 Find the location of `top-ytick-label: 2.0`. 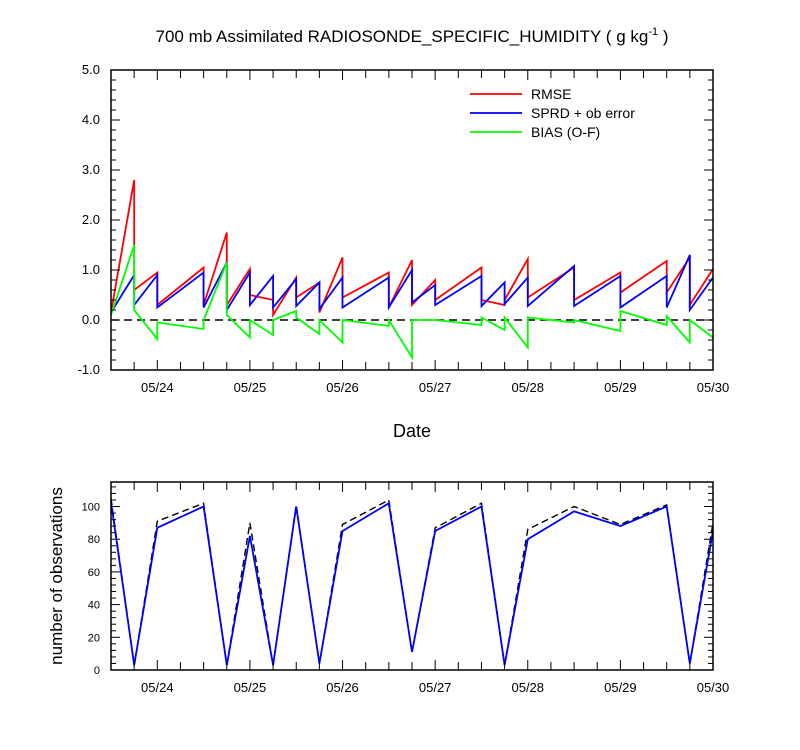

top-ytick-label: 2.0 is located at coordinates (91, 219).